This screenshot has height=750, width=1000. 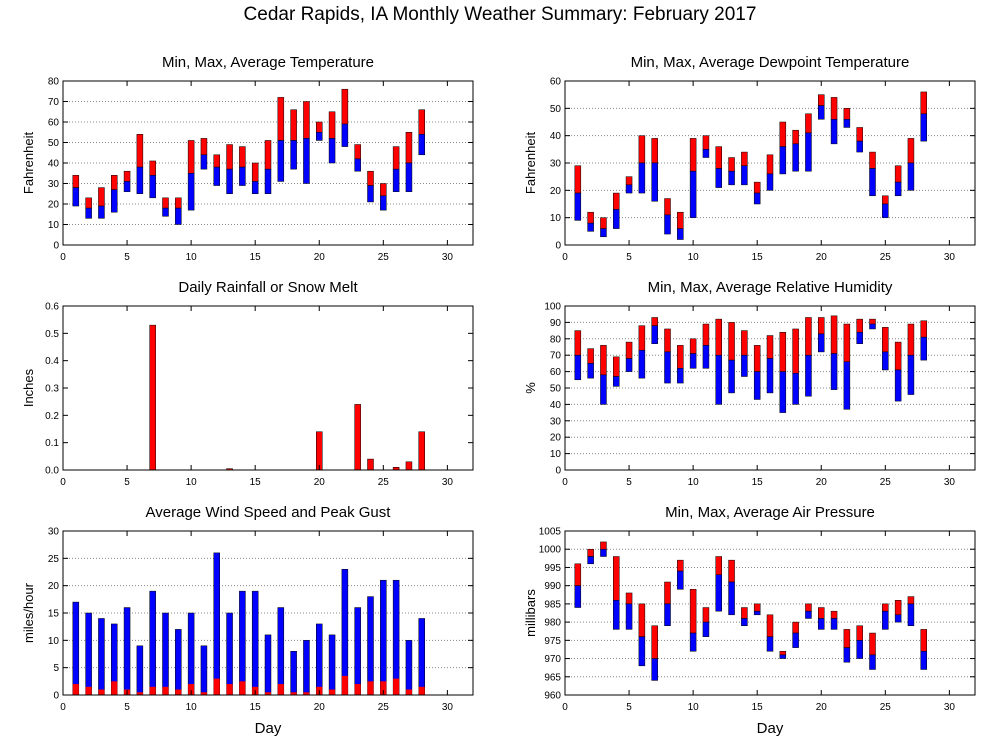 I want to click on ytick-label: 965, so click(x=552, y=677).